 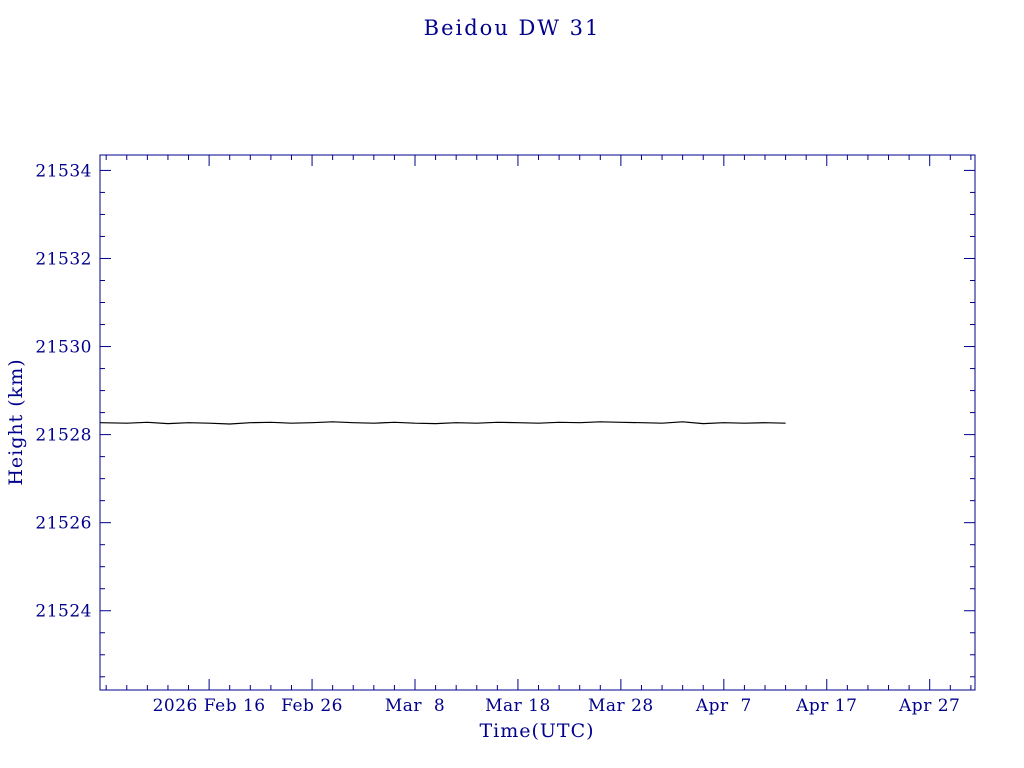 I want to click on x-tick-label: Mar 28, so click(x=621, y=706).